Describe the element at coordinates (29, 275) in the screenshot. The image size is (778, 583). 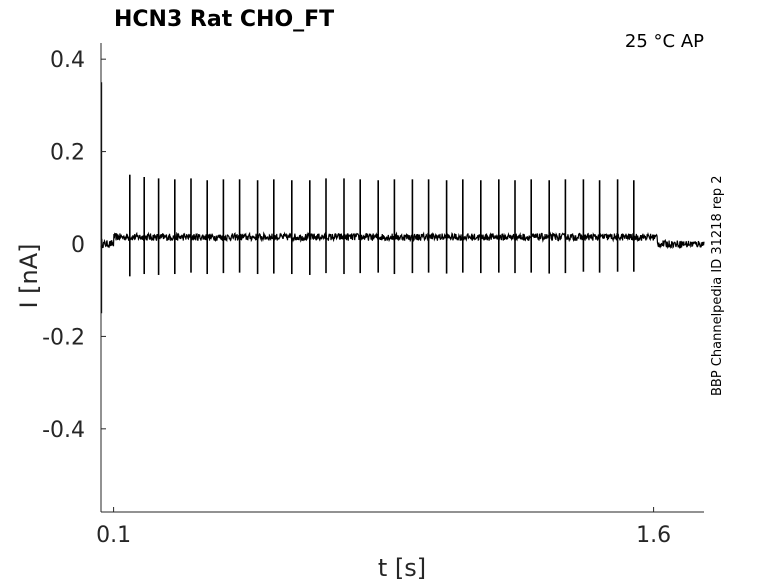
I see `y-axis-label: I [nA]` at that location.